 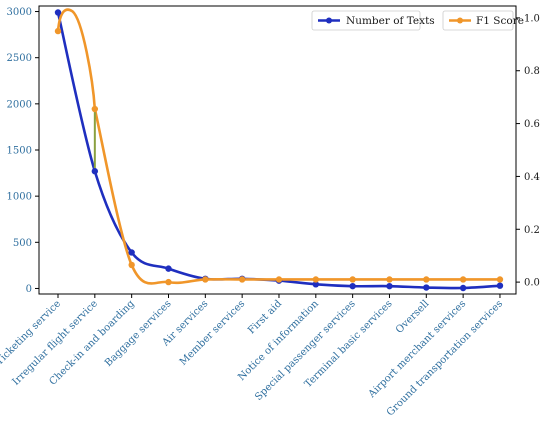 What do you see at coordinates (212, 332) in the screenshot?
I see `x-tick-label: Member services` at bounding box center [212, 332].